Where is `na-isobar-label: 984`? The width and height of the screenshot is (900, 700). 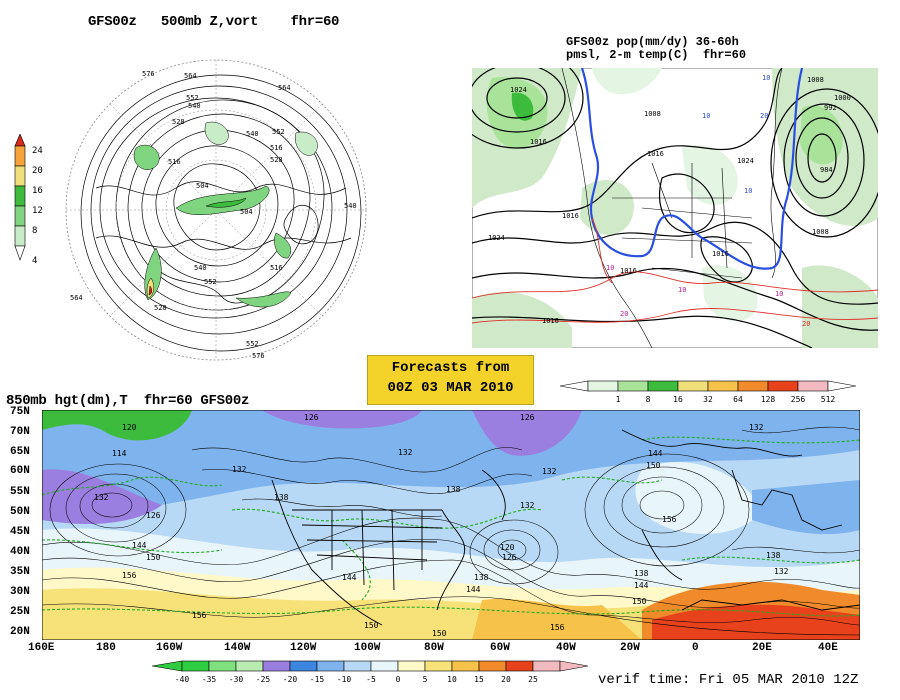 na-isobar-label: 984 is located at coordinates (826, 170).